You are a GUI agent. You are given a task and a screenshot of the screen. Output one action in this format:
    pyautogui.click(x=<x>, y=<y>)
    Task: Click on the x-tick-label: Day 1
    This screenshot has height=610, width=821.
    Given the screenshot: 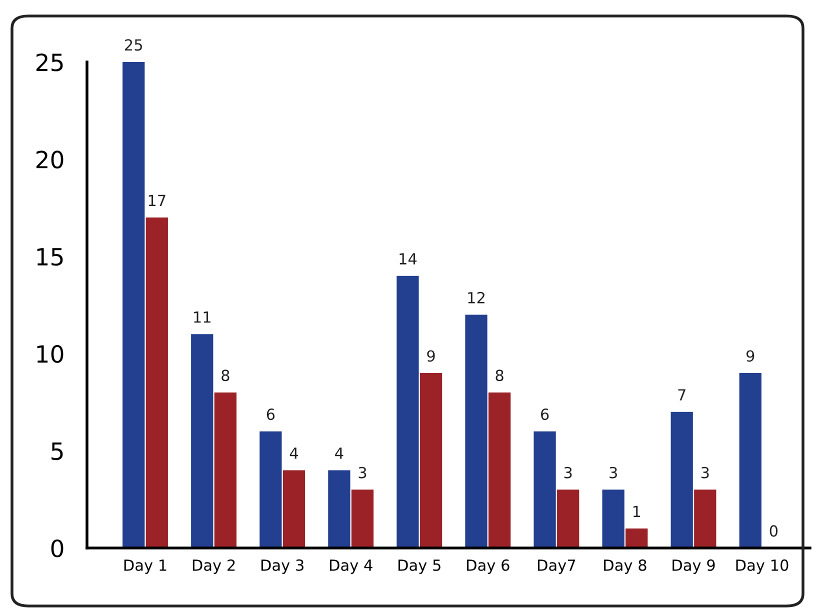 What is the action you would take?
    pyautogui.click(x=145, y=567)
    